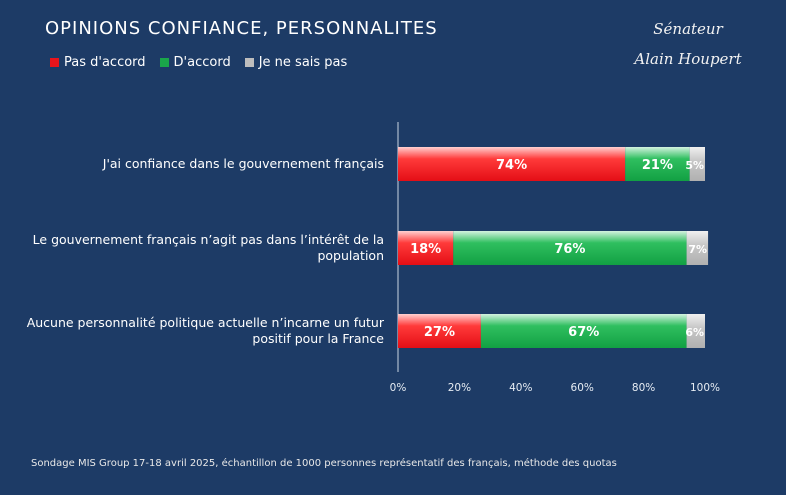 Image resolution: width=786 pixels, height=495 pixels. I want to click on signature-logo: Sénateur Alain Houpert, so click(688, 44).